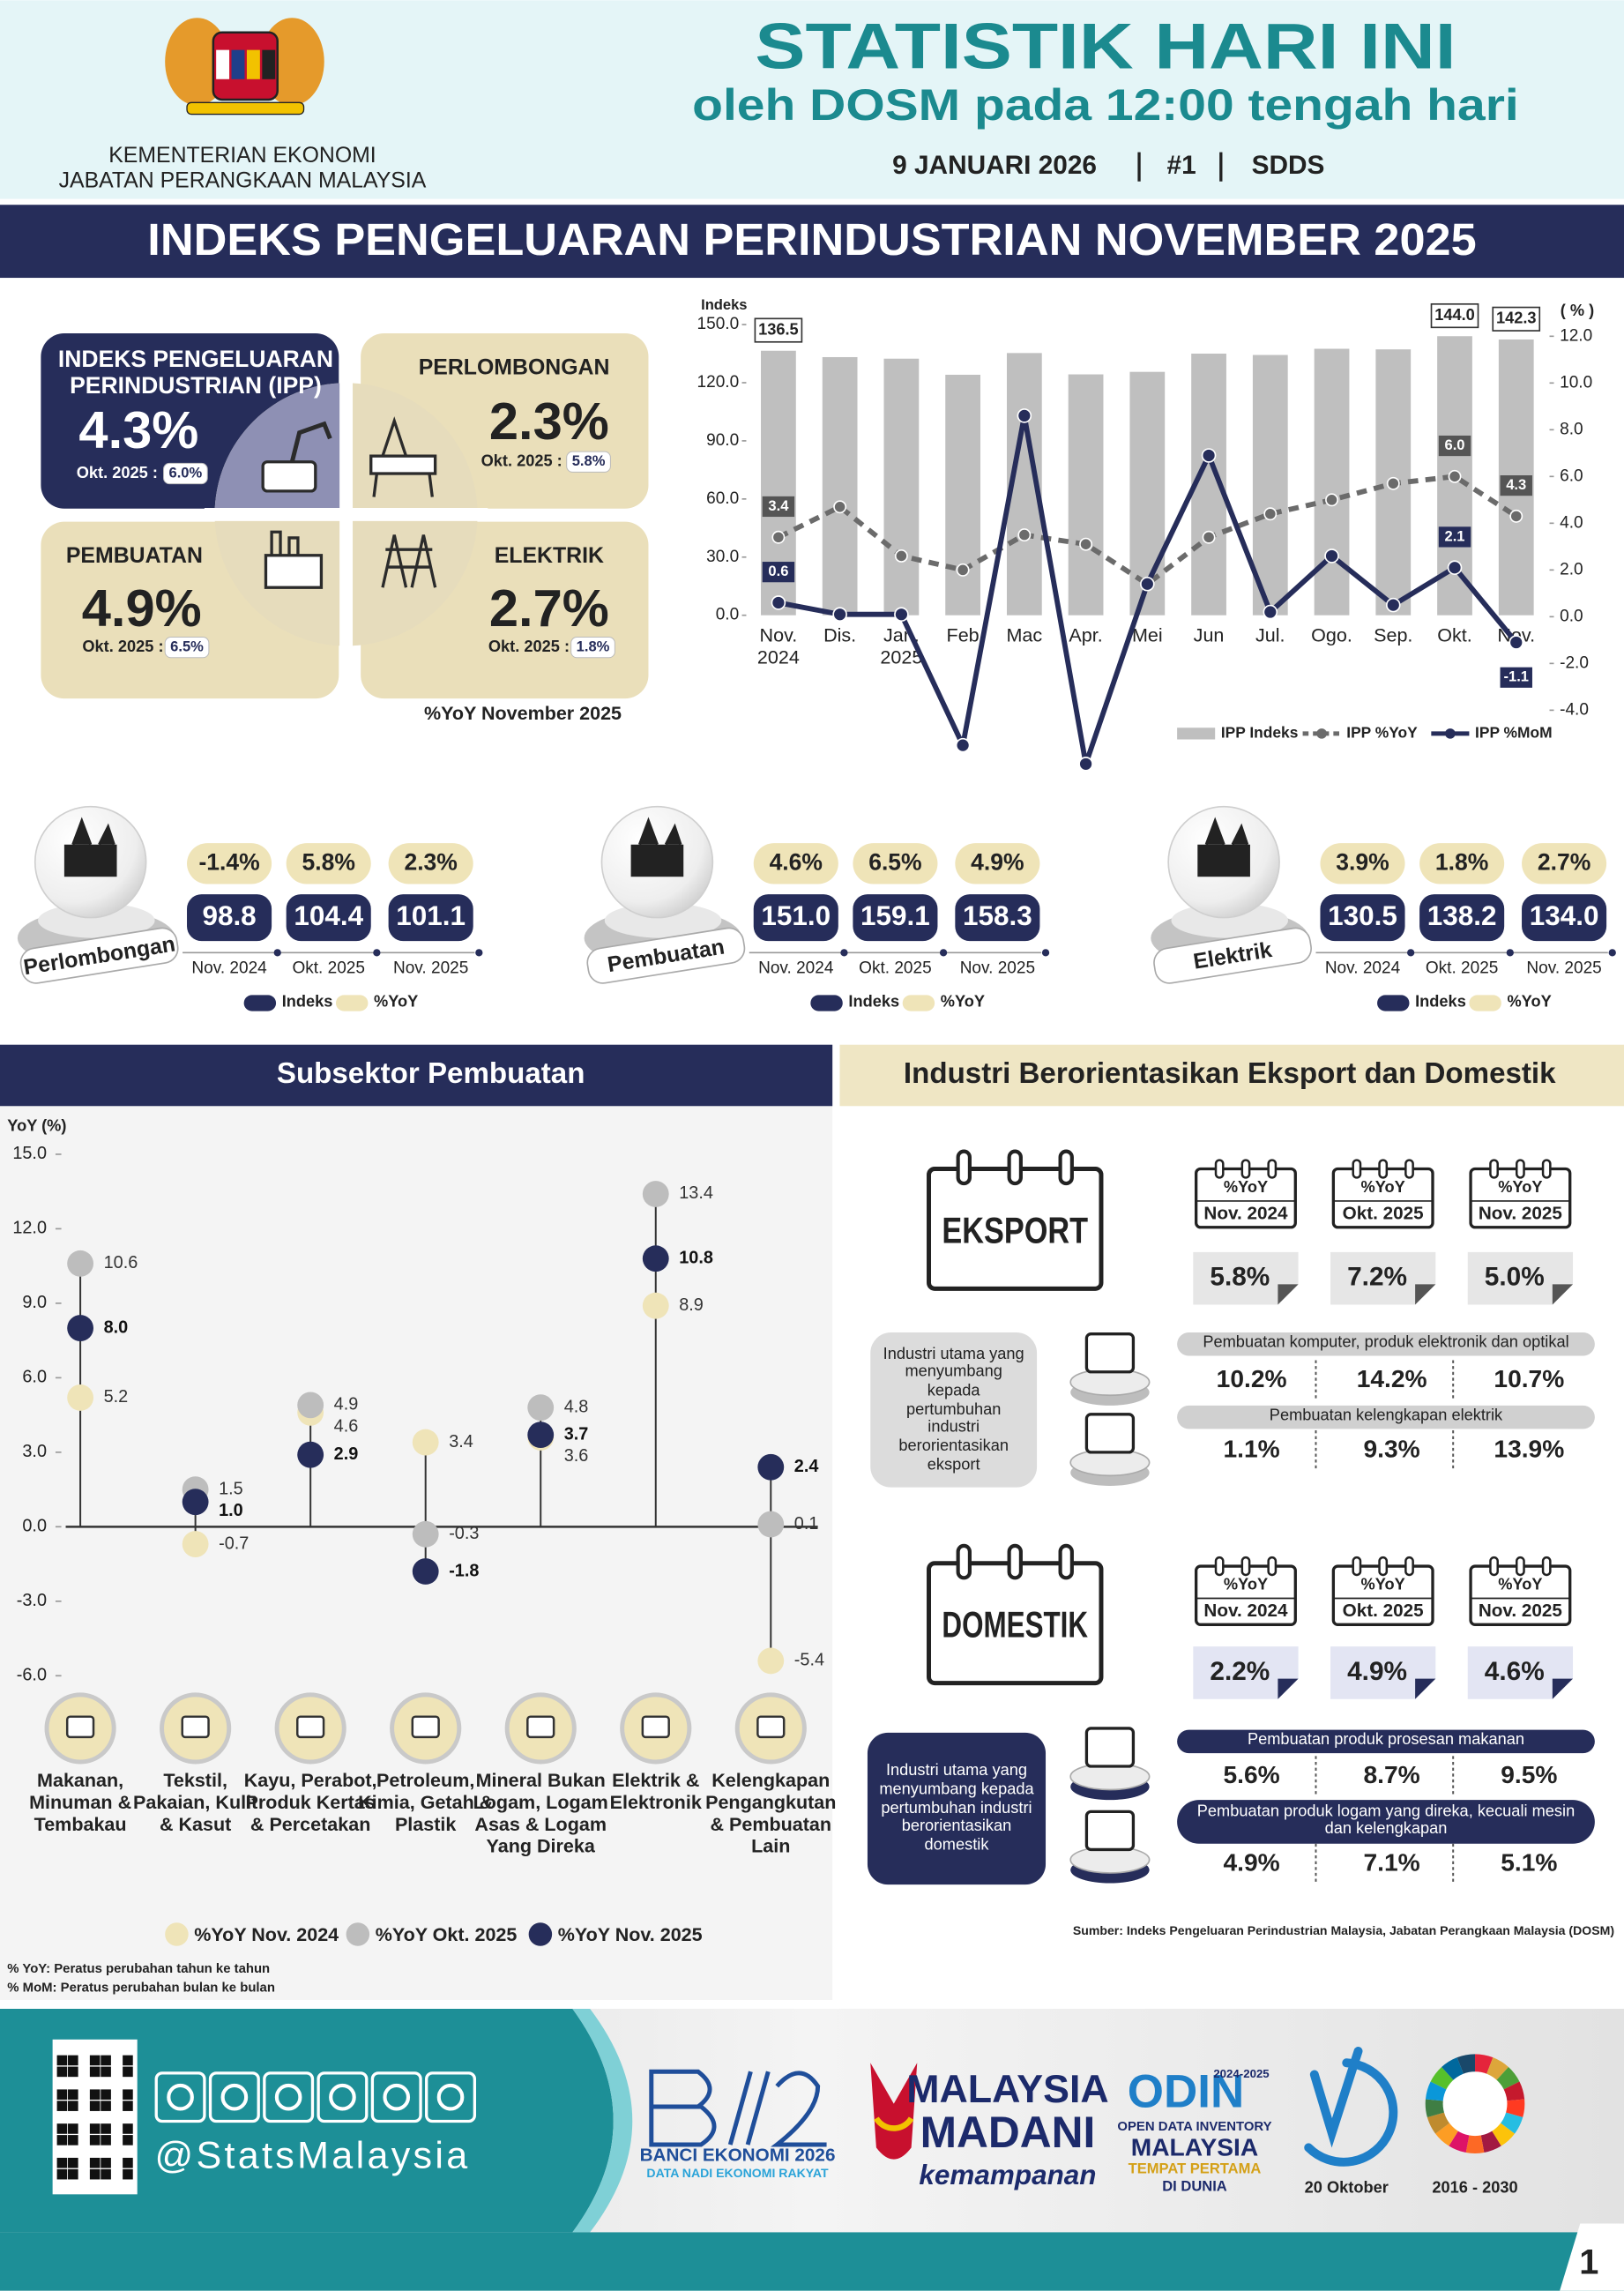  Describe the element at coordinates (1086, 635) in the screenshot. I see `x-tick-label: Apr.` at that location.